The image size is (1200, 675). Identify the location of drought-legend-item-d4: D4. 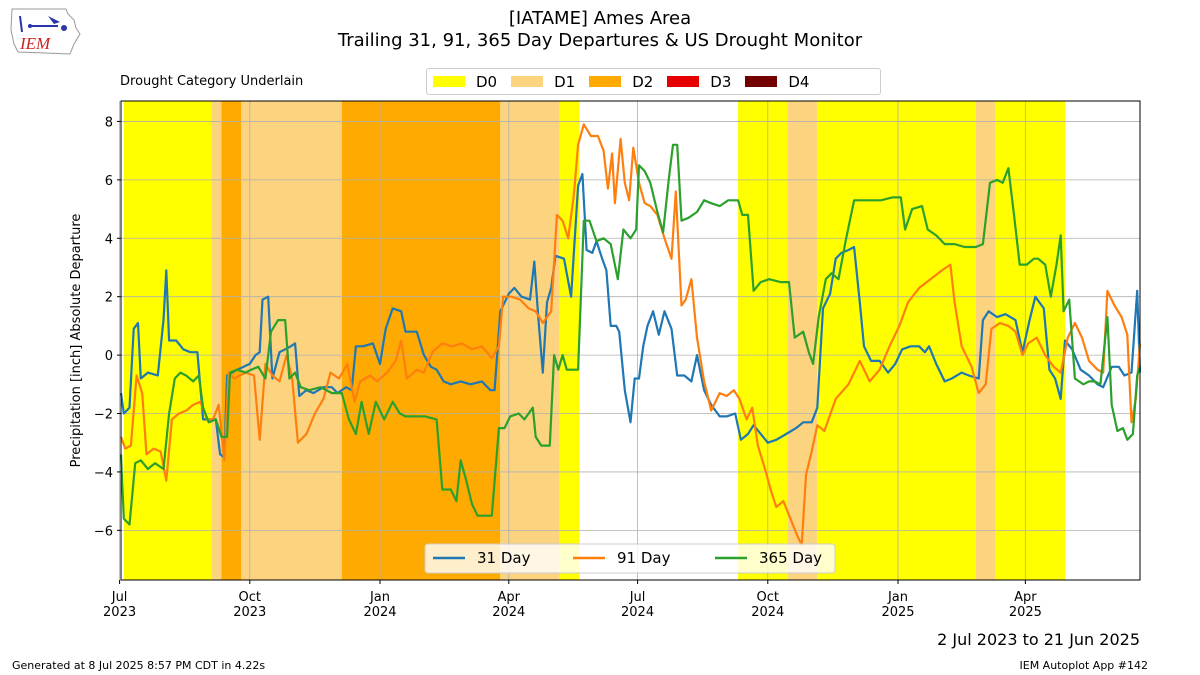
(777, 82).